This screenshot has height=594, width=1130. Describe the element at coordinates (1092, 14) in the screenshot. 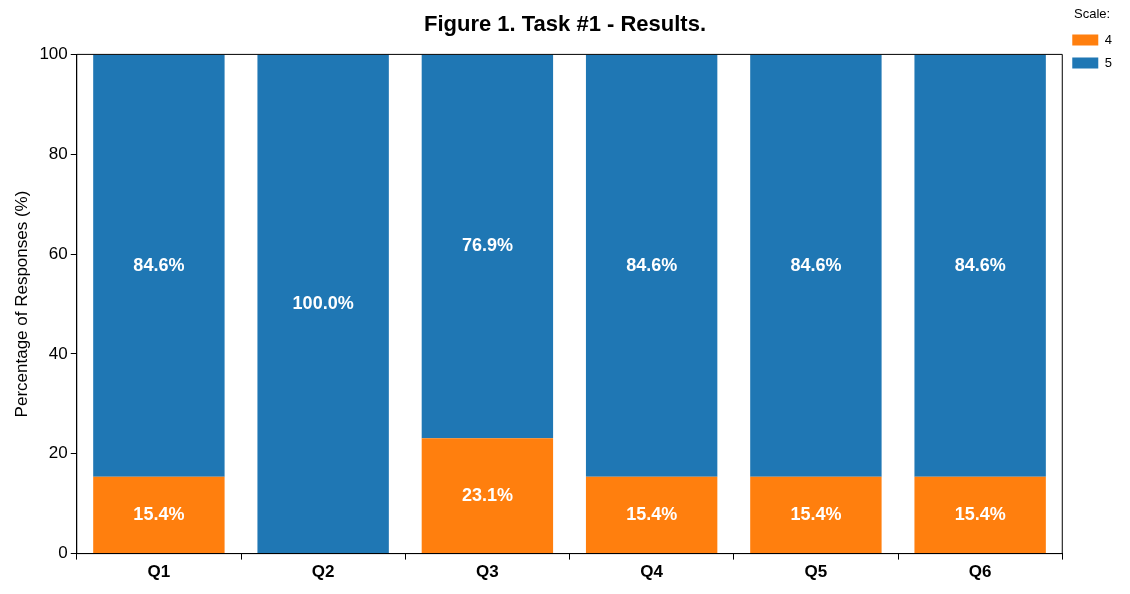

I see `legend-title: Scale:` at that location.